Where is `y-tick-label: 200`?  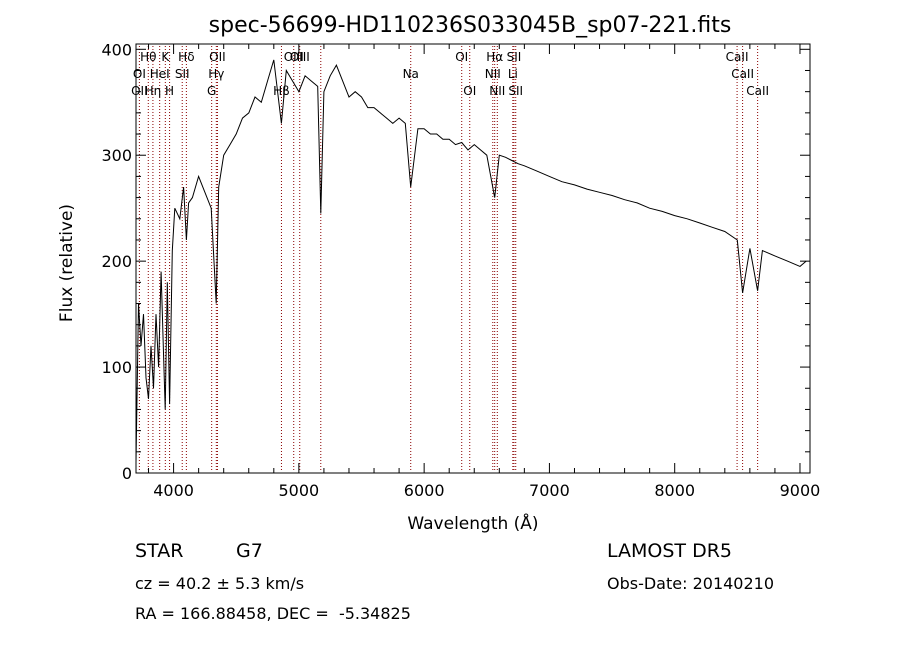 y-tick-label: 200 is located at coordinates (116, 261).